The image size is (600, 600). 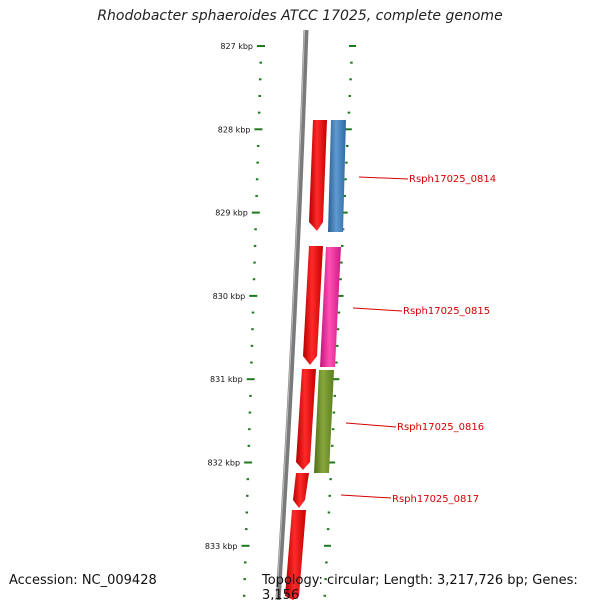 What do you see at coordinates (440, 427) in the screenshot?
I see `gene-label-rsph17025-0816: Rsph17025_0816` at bounding box center [440, 427].